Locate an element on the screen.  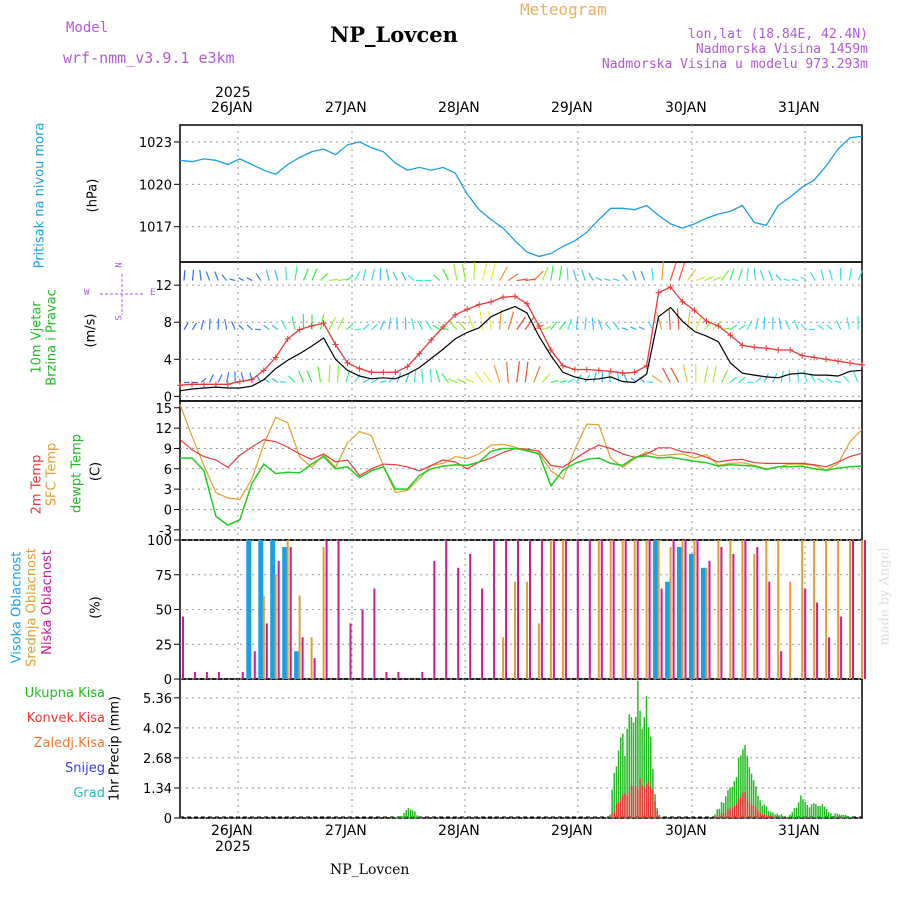
sfc-temp-line is located at coordinates (521, 452).